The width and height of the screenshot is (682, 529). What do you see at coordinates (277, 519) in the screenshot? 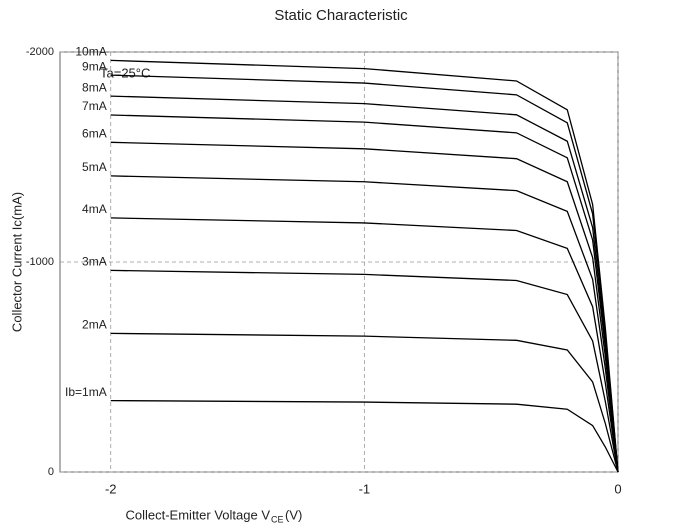
I see `x-axis-label-sub: CE` at bounding box center [277, 519].